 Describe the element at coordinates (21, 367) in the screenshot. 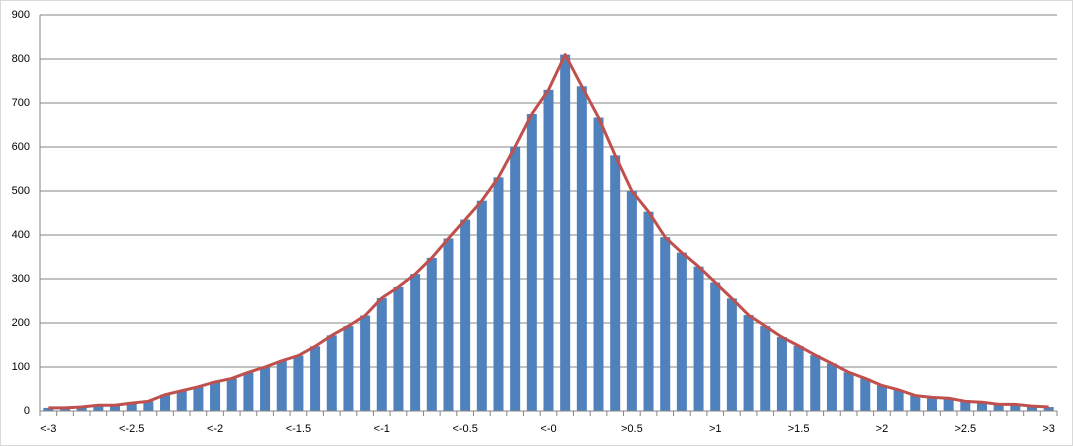

I see `y-tick-label: 100` at that location.